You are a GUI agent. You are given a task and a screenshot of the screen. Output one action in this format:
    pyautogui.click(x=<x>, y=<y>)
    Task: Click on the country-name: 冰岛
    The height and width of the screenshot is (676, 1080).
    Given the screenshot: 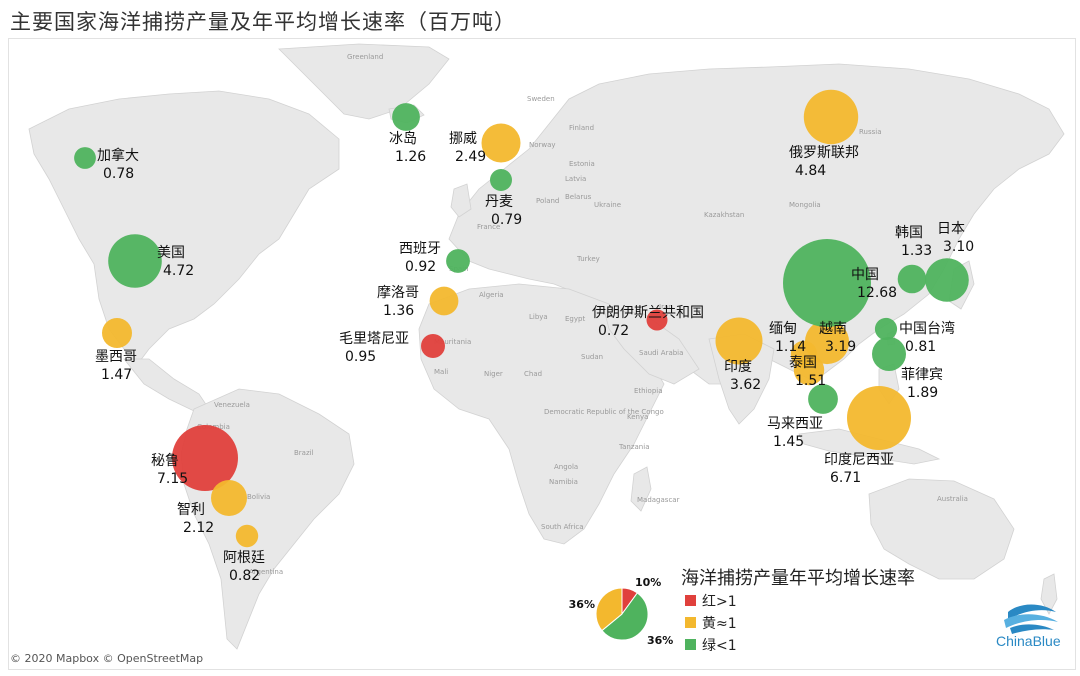 What is the action you would take?
    pyautogui.click(x=403, y=139)
    